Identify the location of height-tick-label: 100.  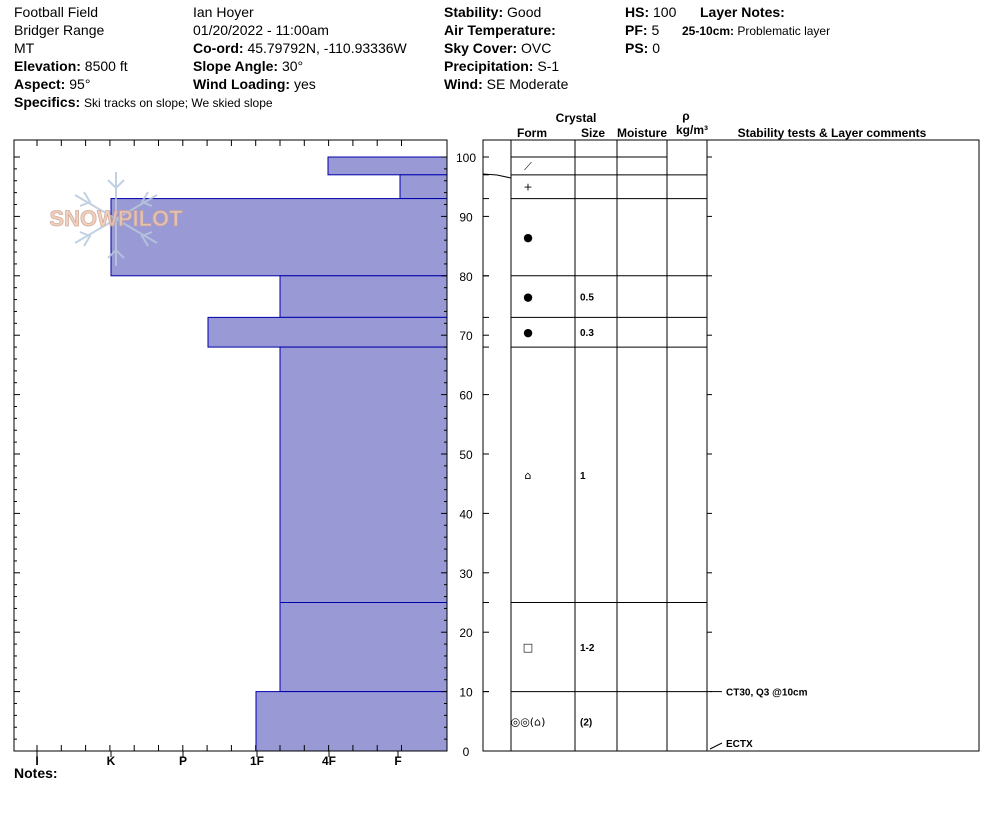
(466, 158).